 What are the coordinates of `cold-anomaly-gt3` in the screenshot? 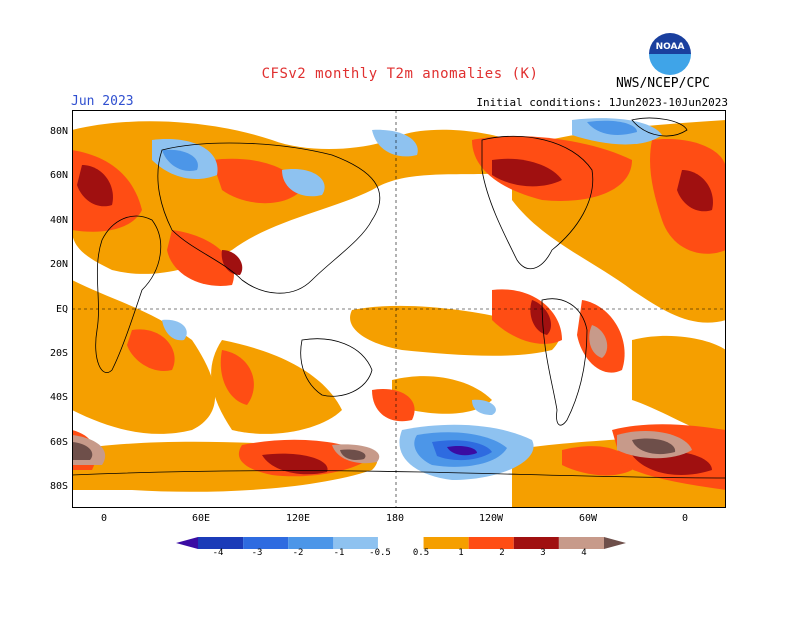 It's located at (462, 450).